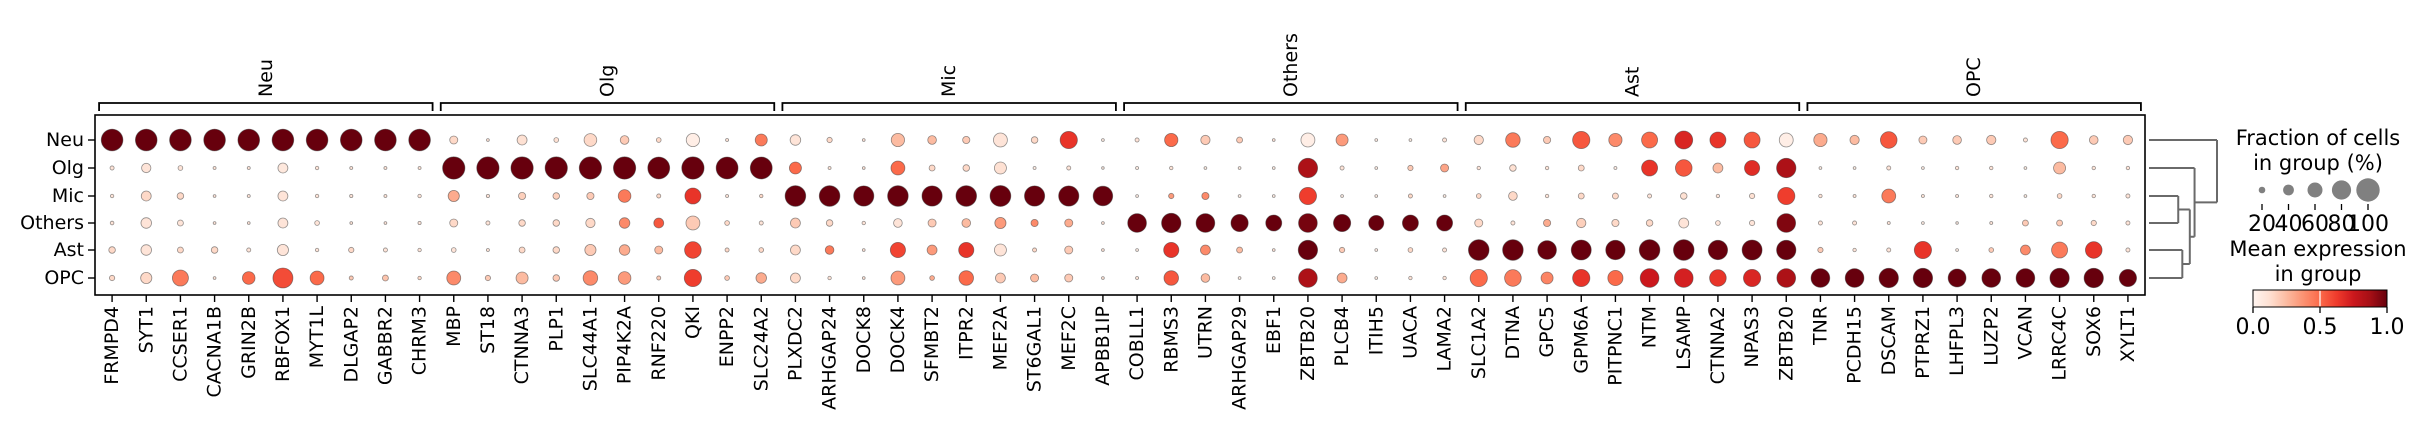  What do you see at coordinates (1633, 82) in the screenshot?
I see `group-label-ast: Ast` at bounding box center [1633, 82].